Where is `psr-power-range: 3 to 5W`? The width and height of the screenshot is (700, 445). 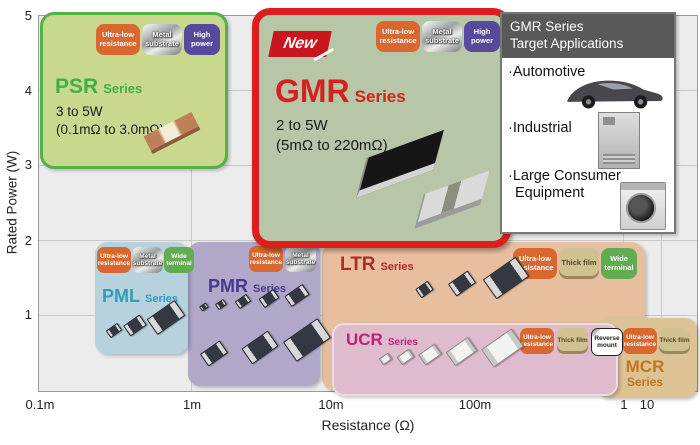 psr-power-range: 3 to 5W is located at coordinates (79, 111).